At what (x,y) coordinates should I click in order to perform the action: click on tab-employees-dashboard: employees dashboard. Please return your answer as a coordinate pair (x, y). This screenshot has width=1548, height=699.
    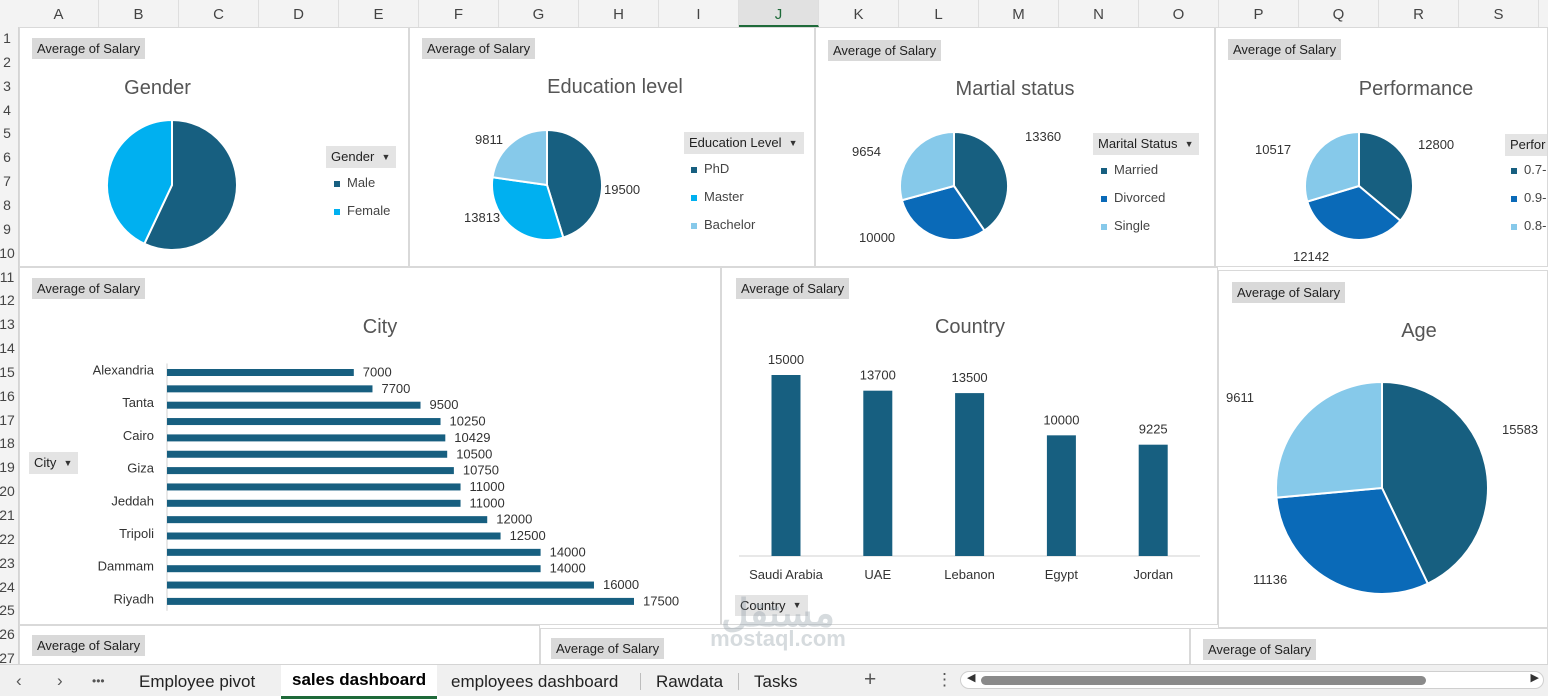
    Looking at the image, I should click on (535, 681).